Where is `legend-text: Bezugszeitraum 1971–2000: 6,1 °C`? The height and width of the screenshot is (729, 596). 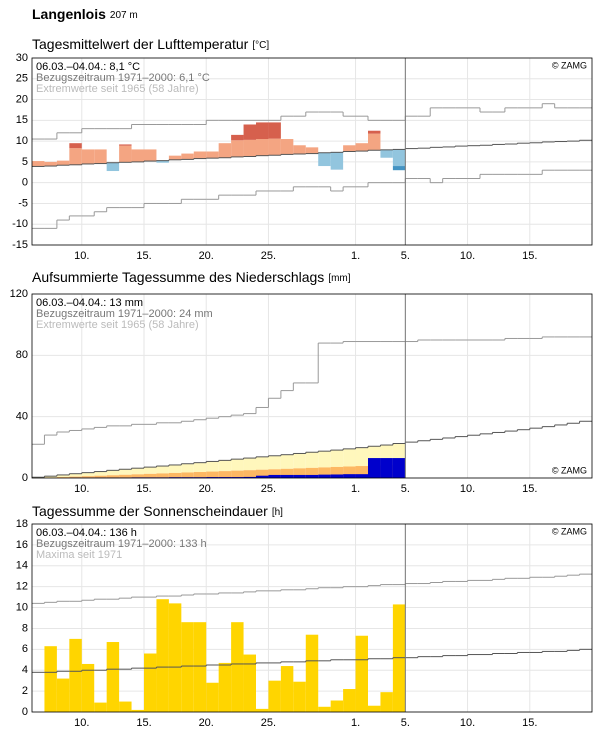 legend-text: Bezugszeitraum 1971–2000: 6,1 °C is located at coordinates (123, 78).